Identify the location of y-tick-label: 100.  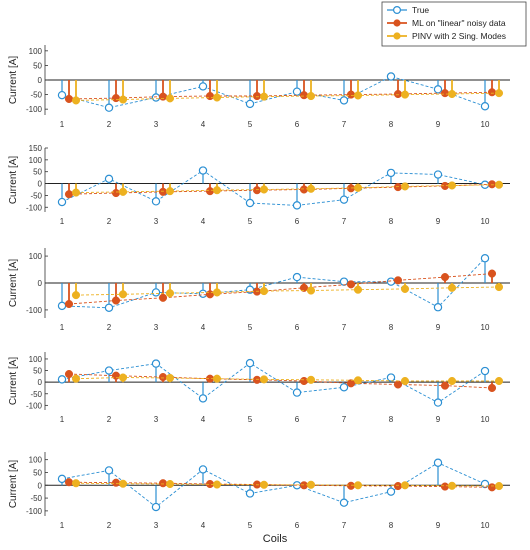
(36, 460).